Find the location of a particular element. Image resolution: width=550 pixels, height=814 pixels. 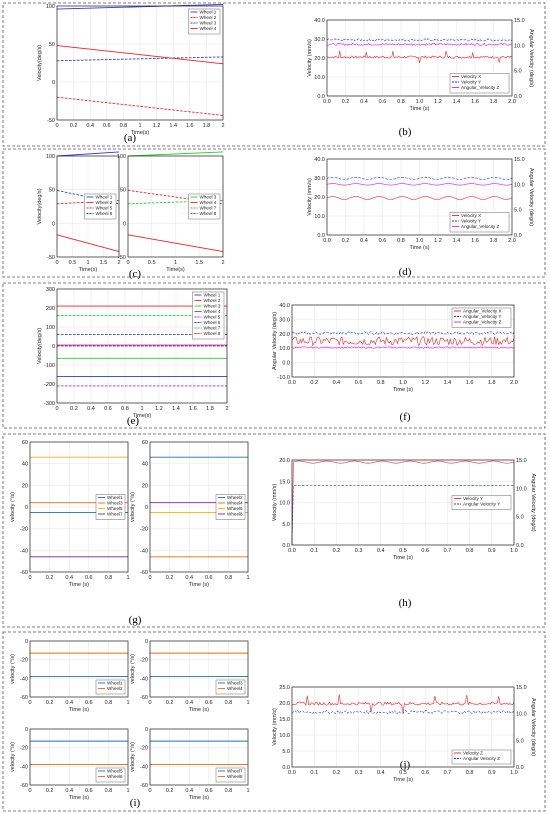

legend-entry: Wheel4 is located at coordinates (235, 503).